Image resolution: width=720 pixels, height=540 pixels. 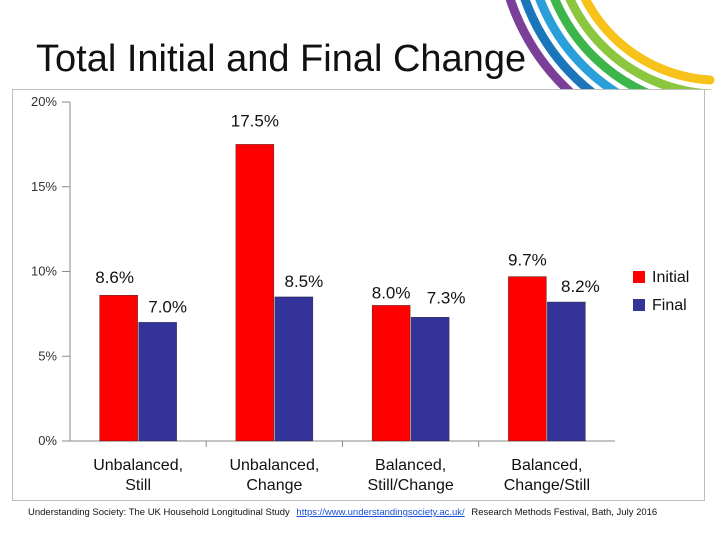 I want to click on y-tick-label: 5%, so click(x=47, y=355).